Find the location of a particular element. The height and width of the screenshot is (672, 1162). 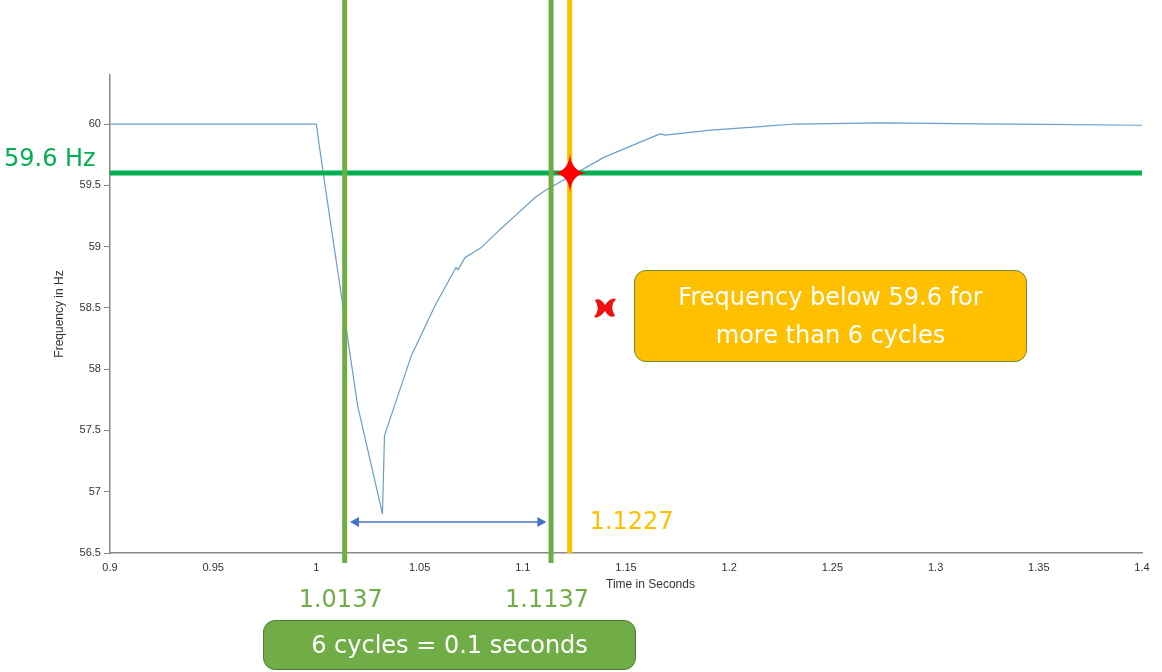

x-tick-label: 0.95 is located at coordinates (213, 566).